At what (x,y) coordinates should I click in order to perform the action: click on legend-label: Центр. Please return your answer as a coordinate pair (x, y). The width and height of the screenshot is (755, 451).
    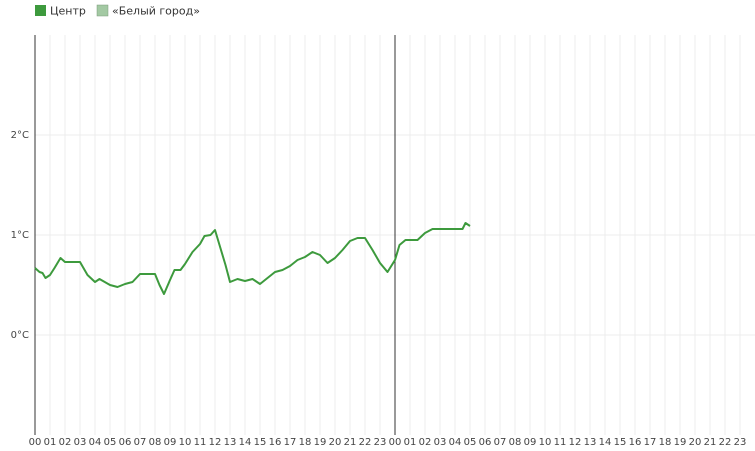
    Looking at the image, I should click on (68, 11).